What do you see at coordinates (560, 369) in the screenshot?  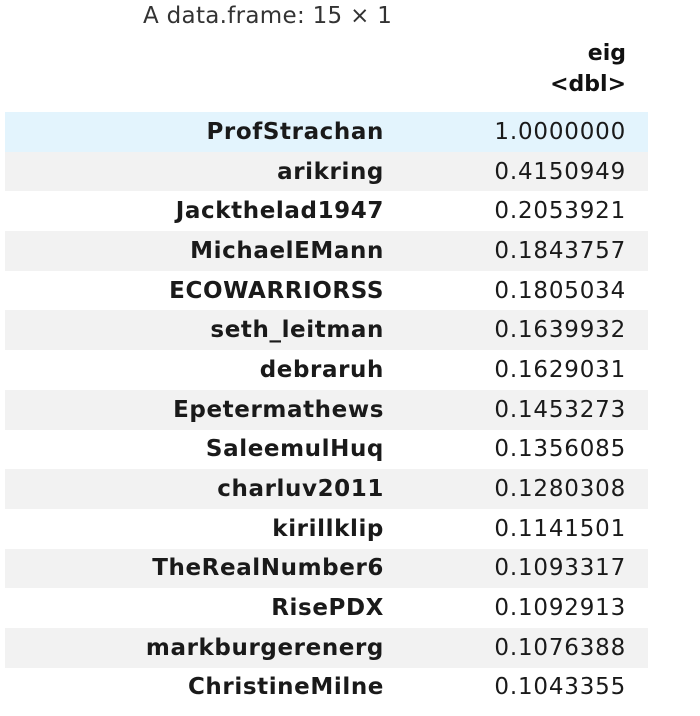 I see `eig-value-cell: 0.1629031` at bounding box center [560, 369].